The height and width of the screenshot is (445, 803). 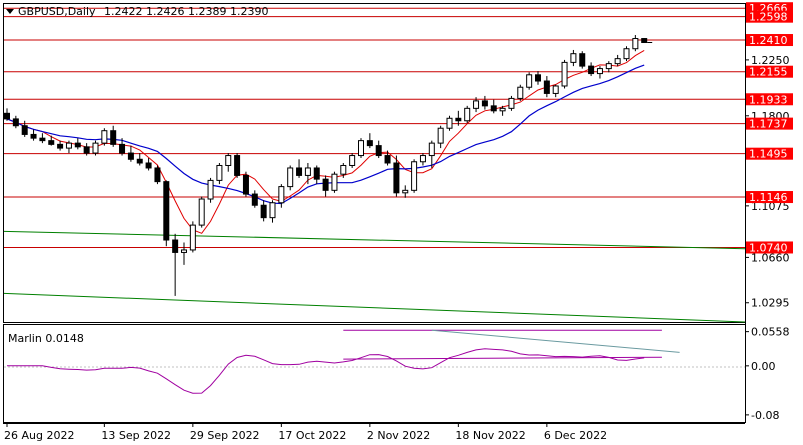 I want to click on level-tag: 1.0740, so click(x=769, y=247).